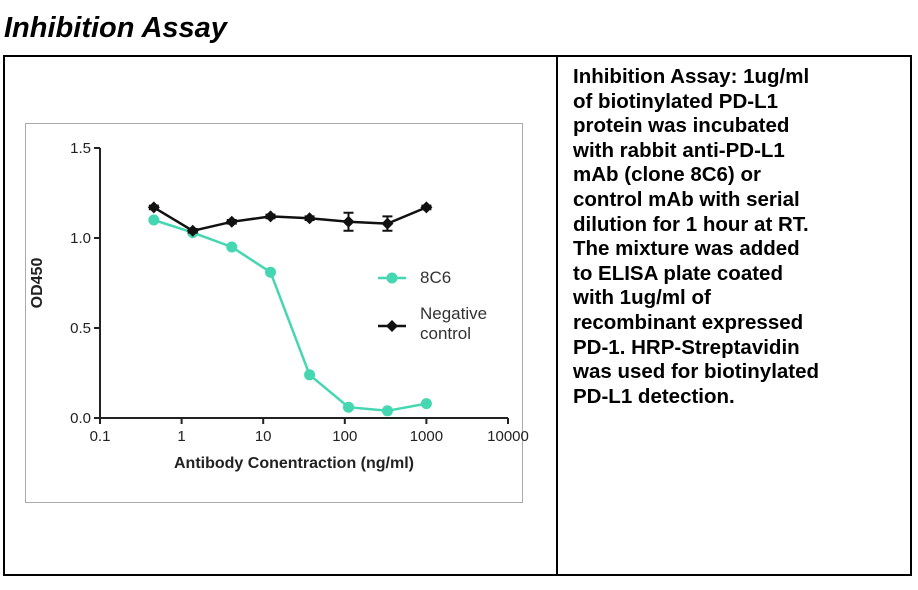  What do you see at coordinates (508, 436) in the screenshot?
I see `x-tick-label: 10000` at bounding box center [508, 436].